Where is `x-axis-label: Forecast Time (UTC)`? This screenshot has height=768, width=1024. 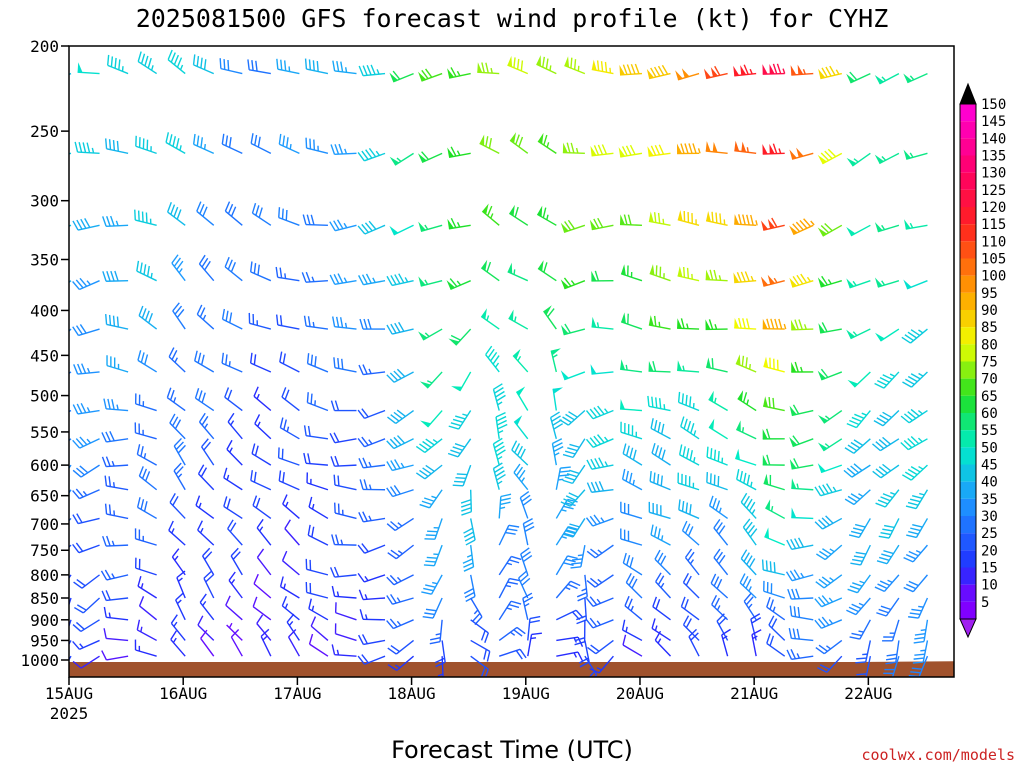
x-axis-label: Forecast Time (UTC) is located at coordinates (512, 750).